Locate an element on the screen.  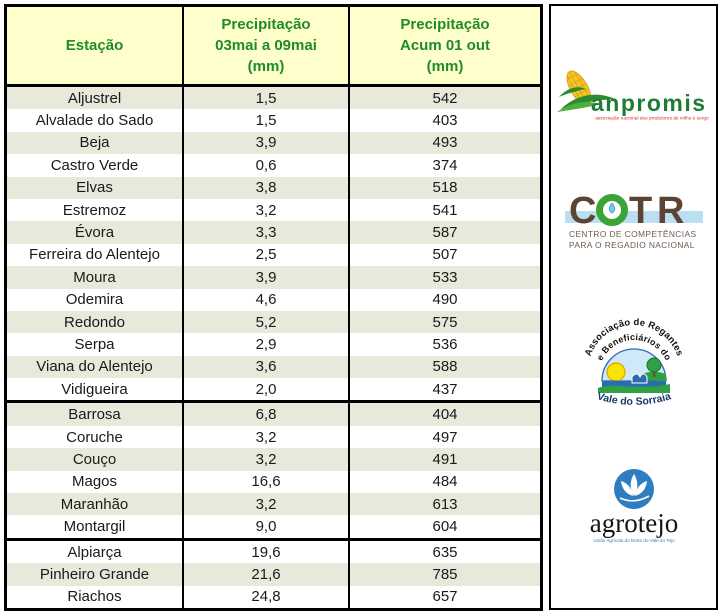
table-row: Aljustrel 1,5 542 is located at coordinates (273, 98).